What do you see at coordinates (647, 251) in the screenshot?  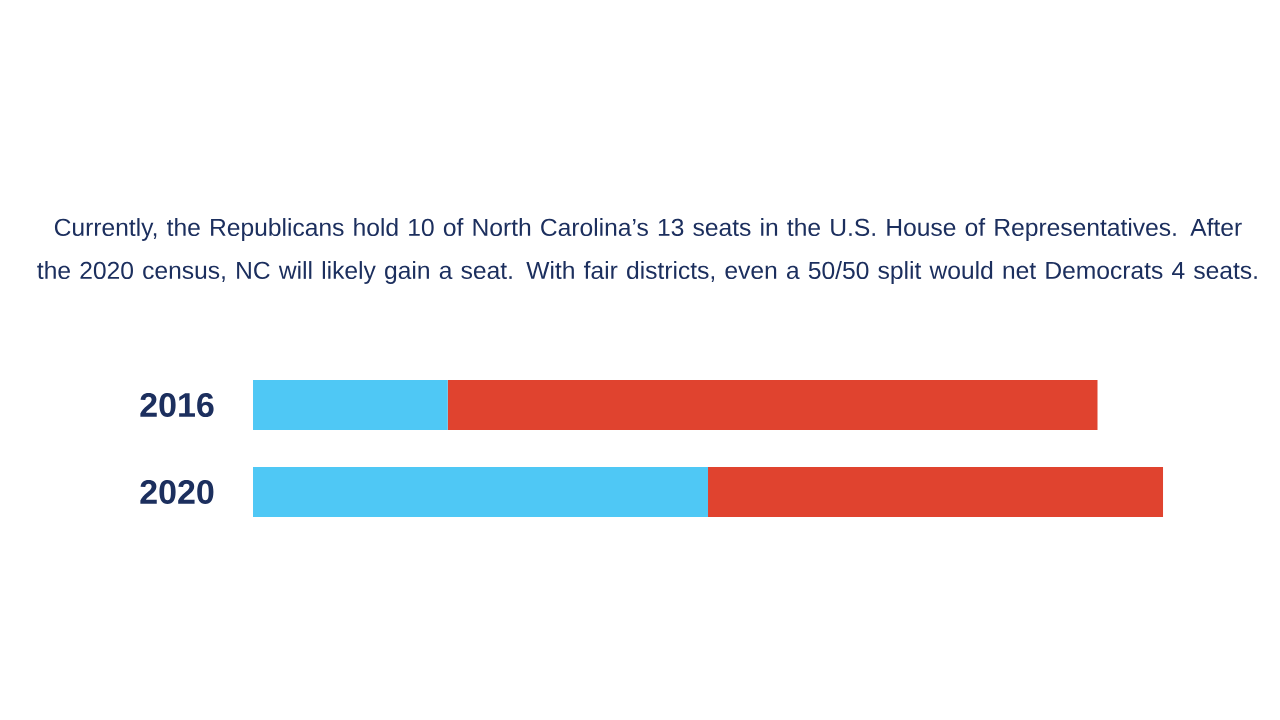 I see `chart-title: Currently, the Republicans hold 10 of North Carolina’s 13 seats in the U.S. House of Representatives. After the 2020 census, NC will likely gain a seat. With fair districts, even a 50/50 split would net Democrats 4 seats.` at bounding box center [647, 251].